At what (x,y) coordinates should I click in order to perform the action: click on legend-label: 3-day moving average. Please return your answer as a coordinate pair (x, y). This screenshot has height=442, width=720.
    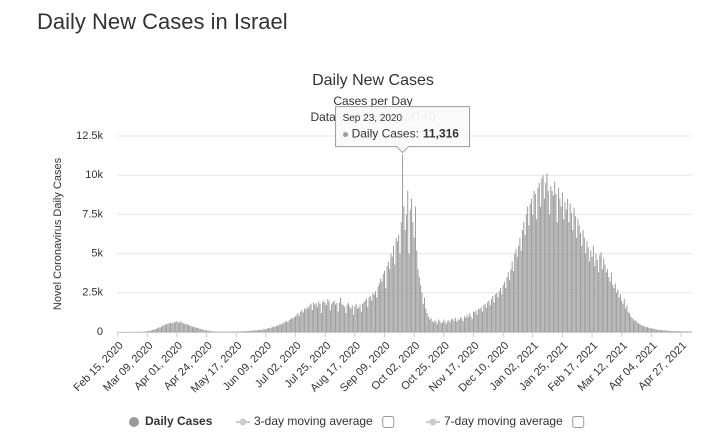
    Looking at the image, I should click on (313, 421).